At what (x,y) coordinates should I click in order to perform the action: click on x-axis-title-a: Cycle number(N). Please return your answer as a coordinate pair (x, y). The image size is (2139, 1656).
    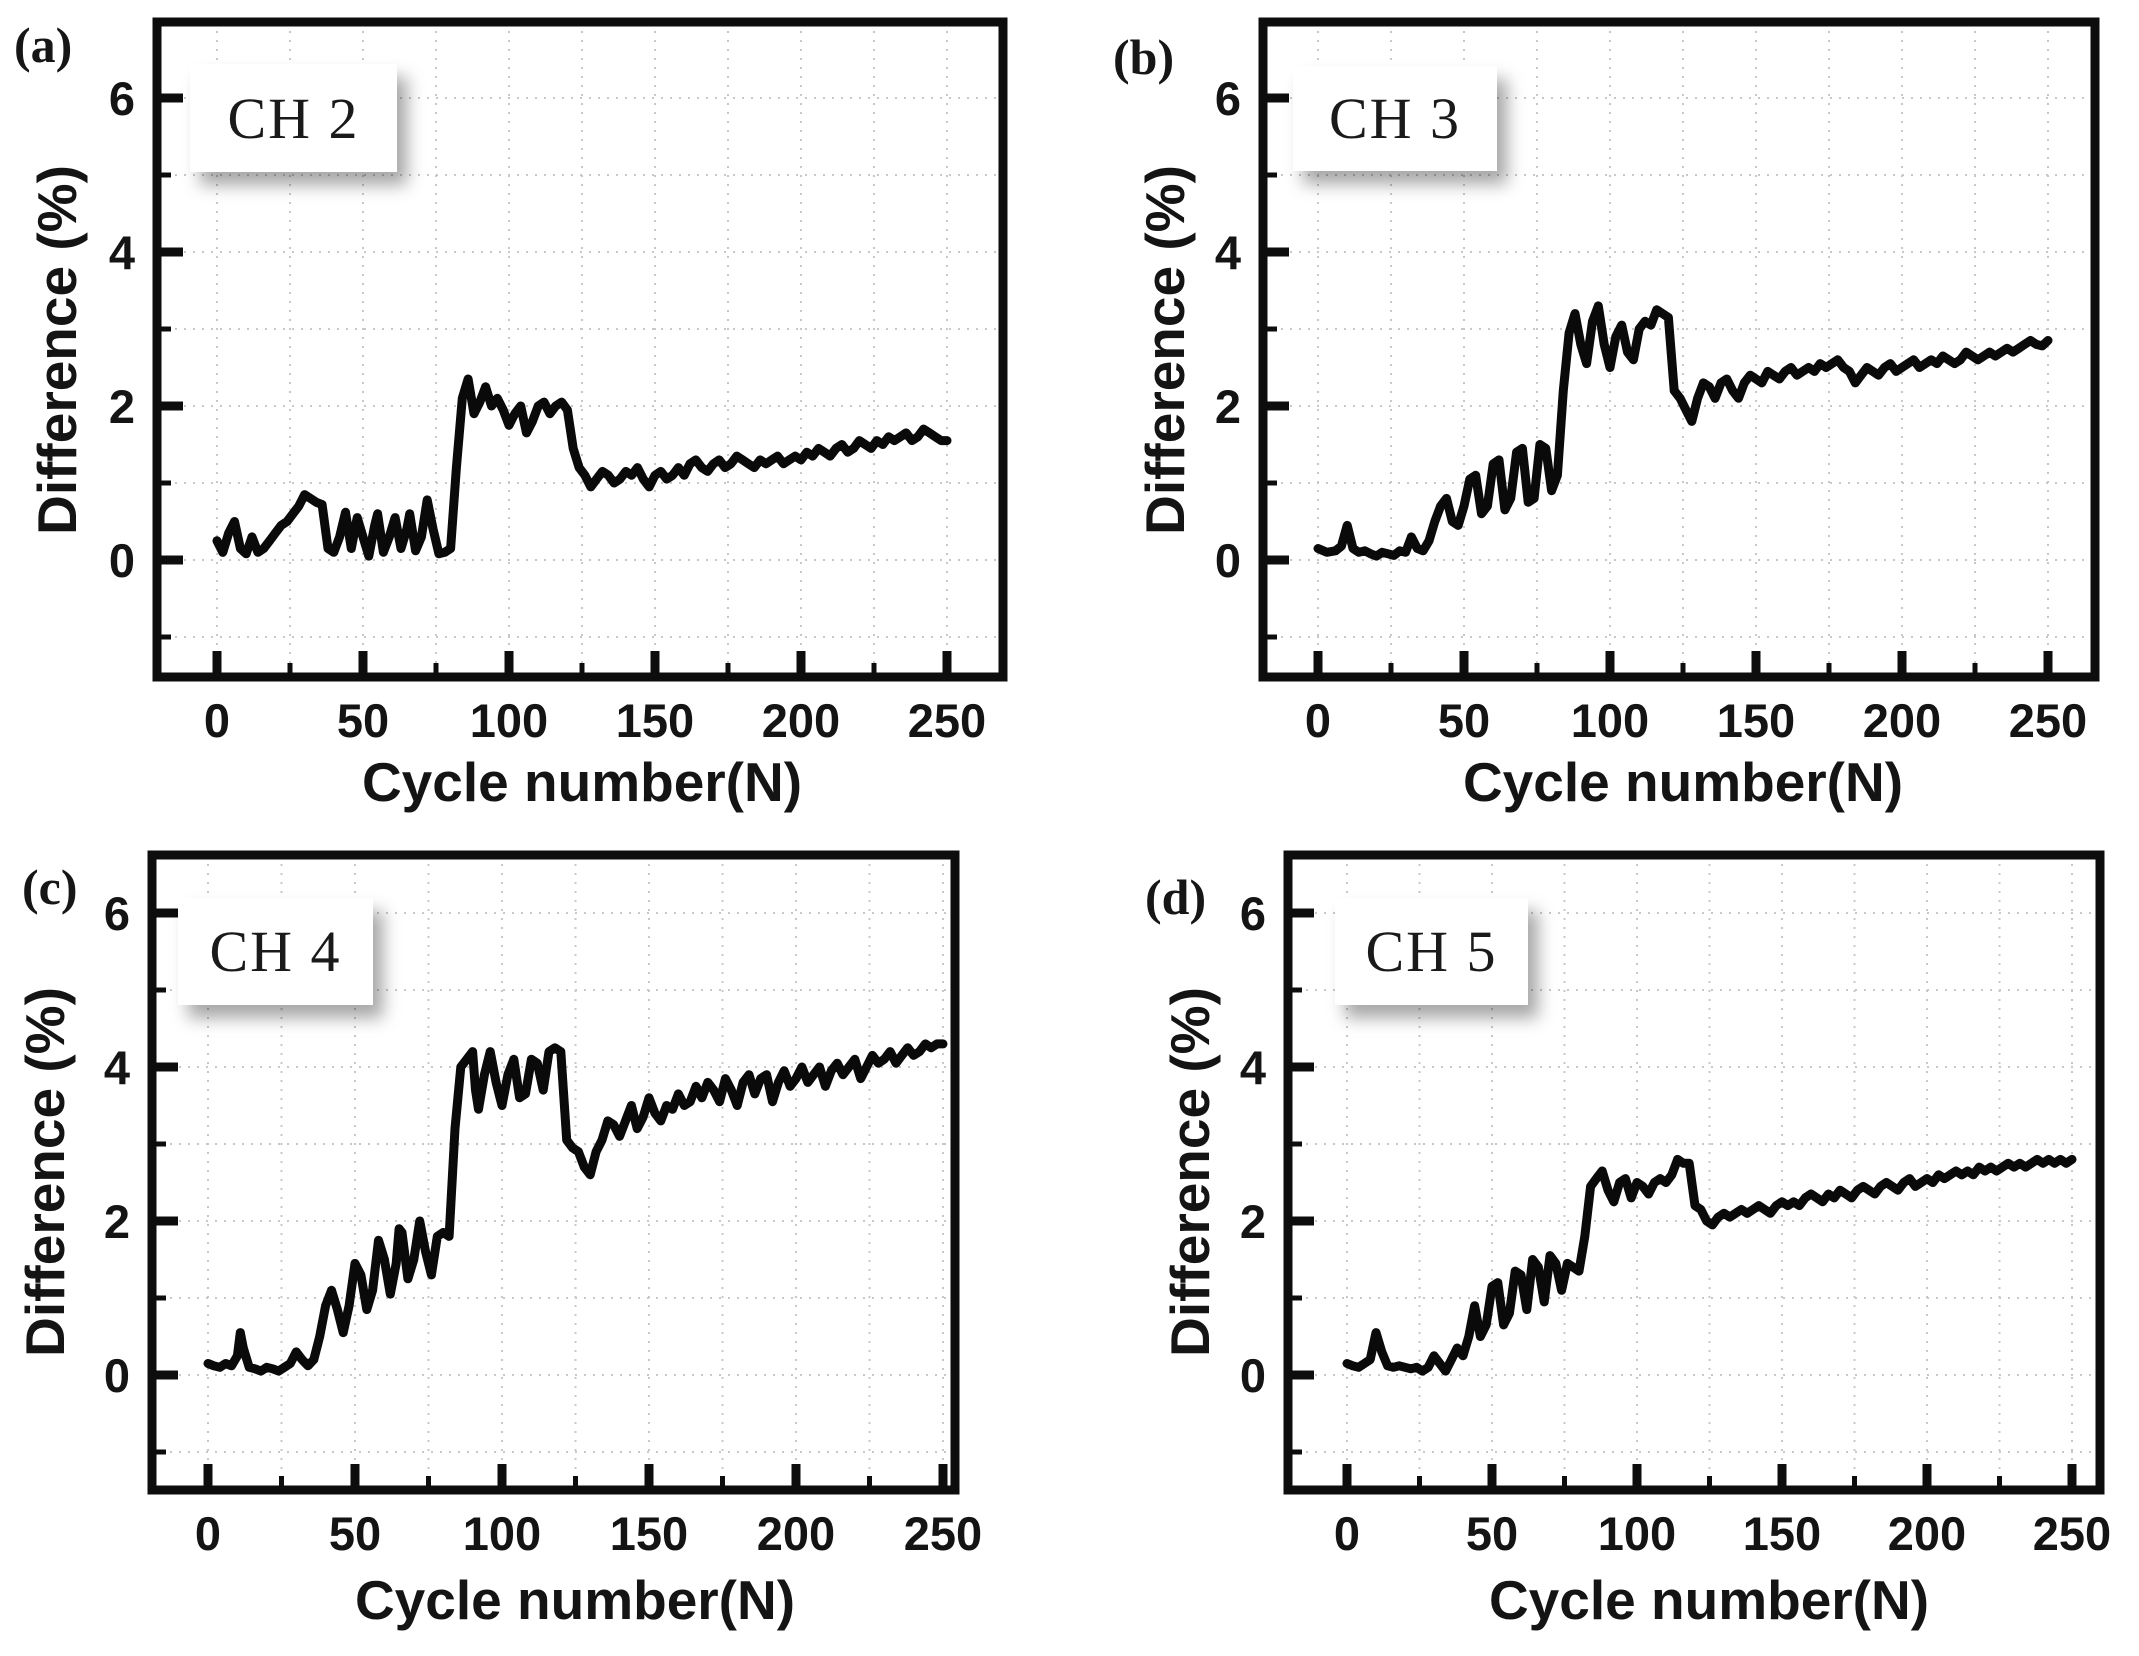
    Looking at the image, I should click on (582, 782).